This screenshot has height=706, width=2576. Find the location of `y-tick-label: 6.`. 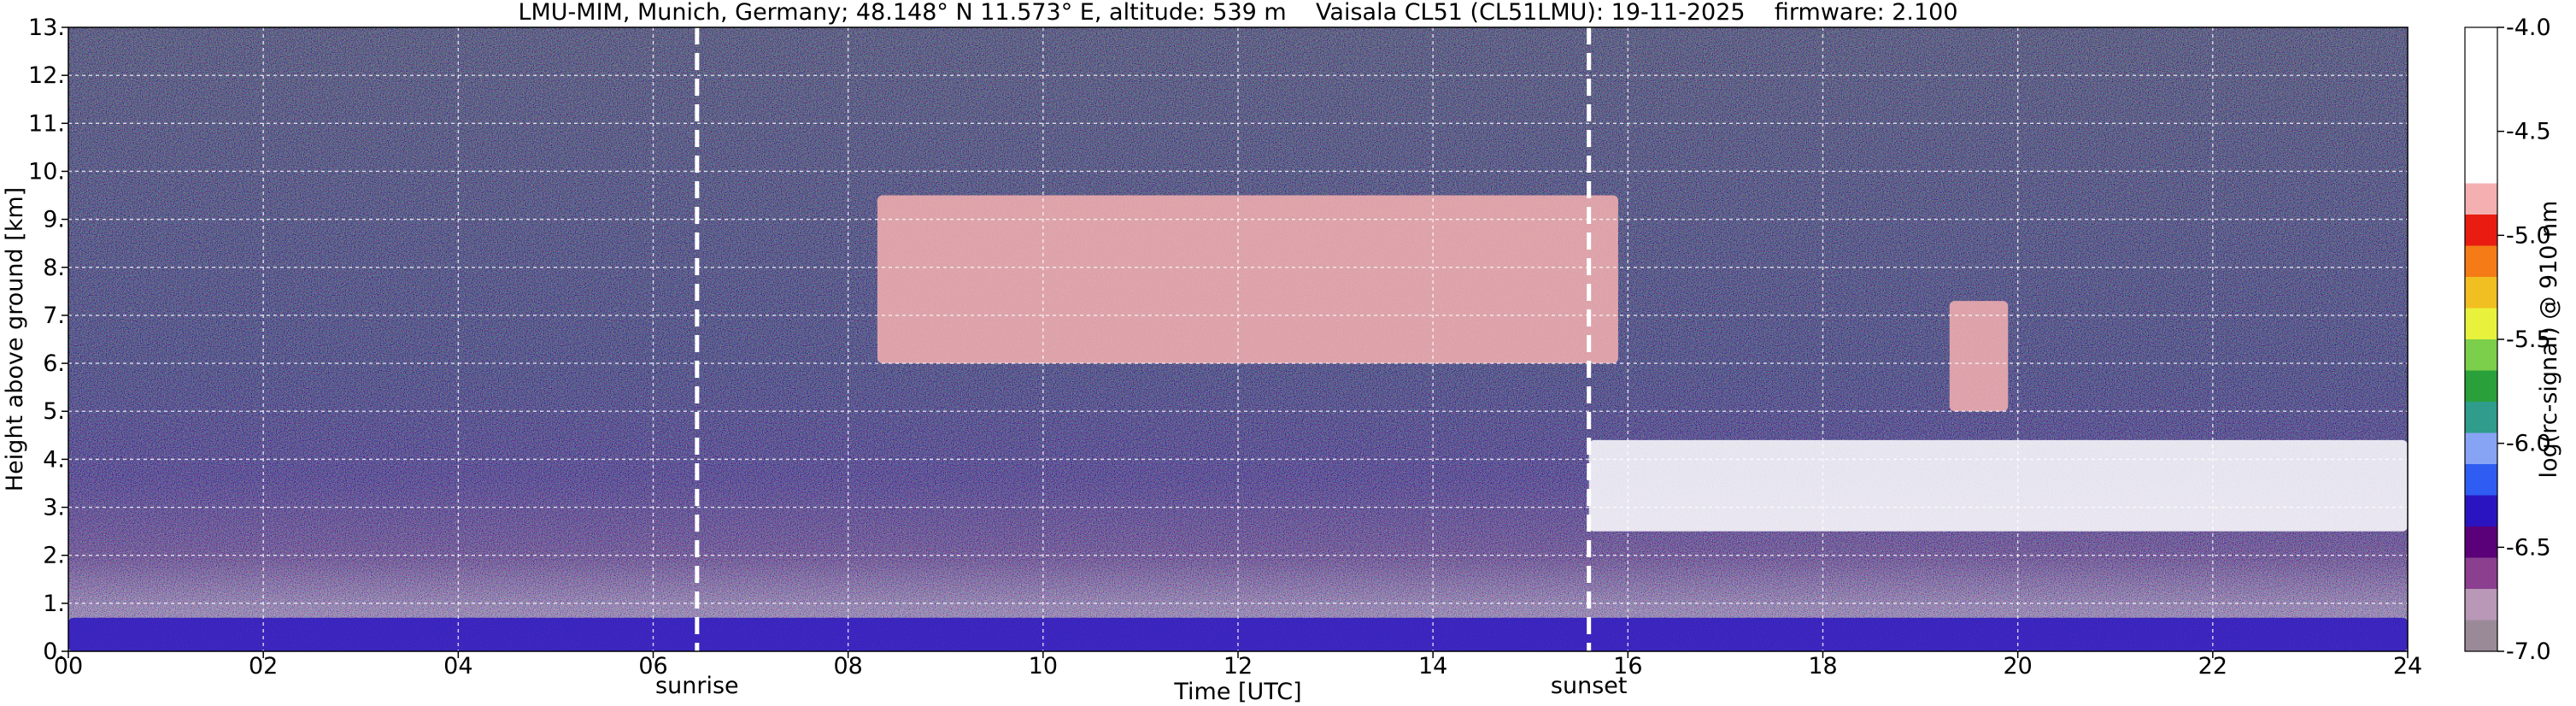

y-tick-label: 6. is located at coordinates (54, 363).